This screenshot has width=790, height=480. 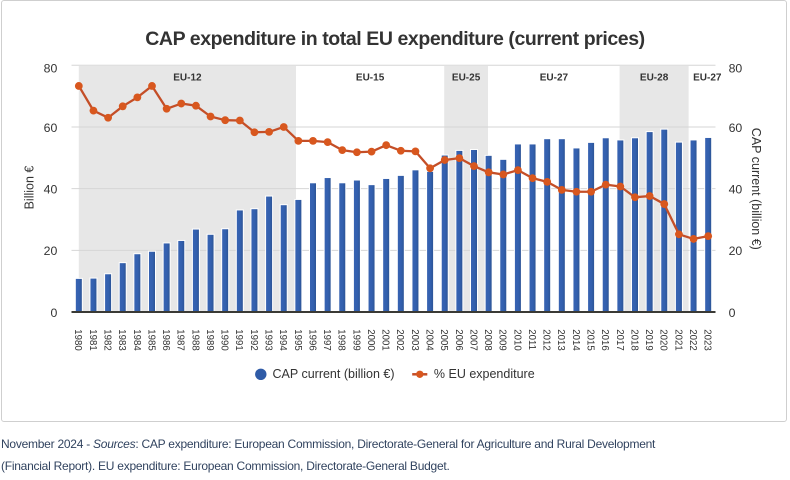 What do you see at coordinates (466, 77) in the screenshot?
I see `svg-text: EU-25` at bounding box center [466, 77].